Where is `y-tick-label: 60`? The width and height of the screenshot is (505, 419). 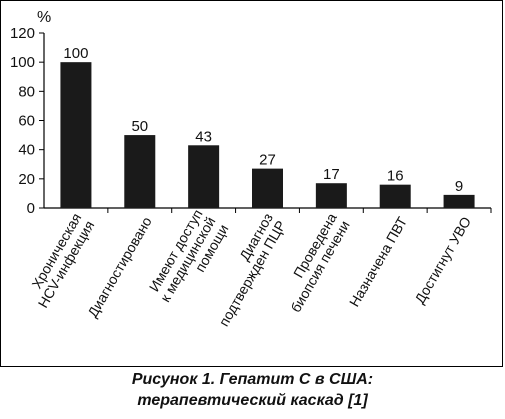
y-tick-label: 60 is located at coordinates (26, 121).